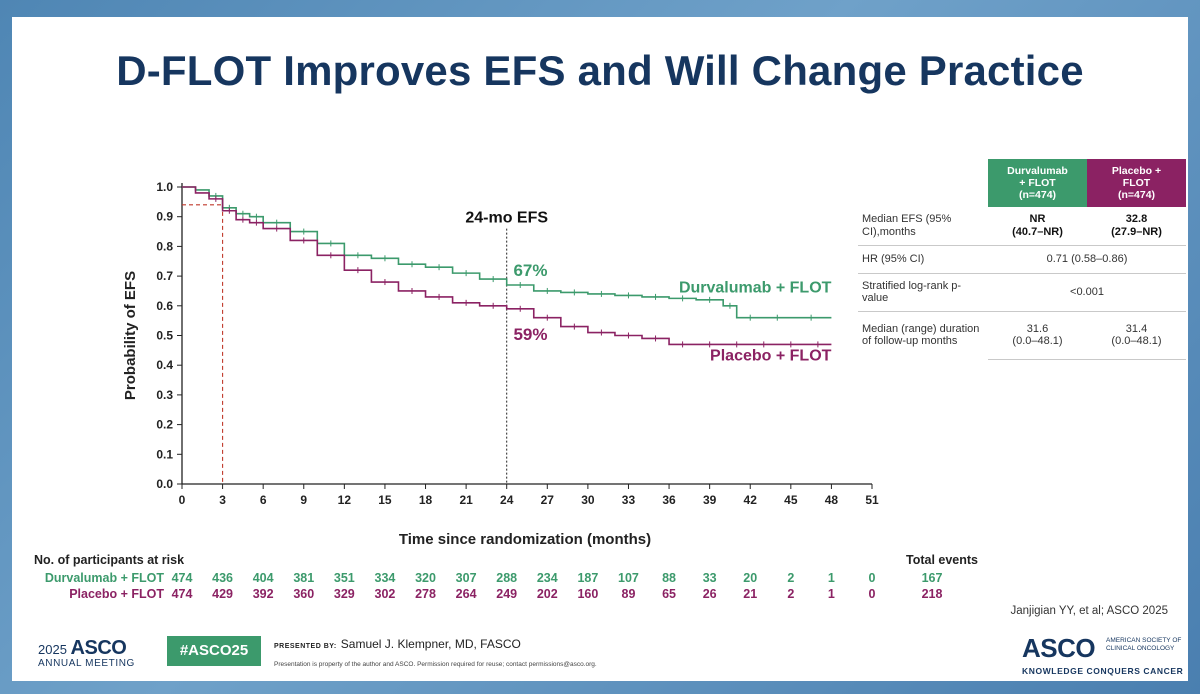 The height and width of the screenshot is (694, 1200). I want to click on x-axis-label: Time since randomization (months), so click(525, 539).